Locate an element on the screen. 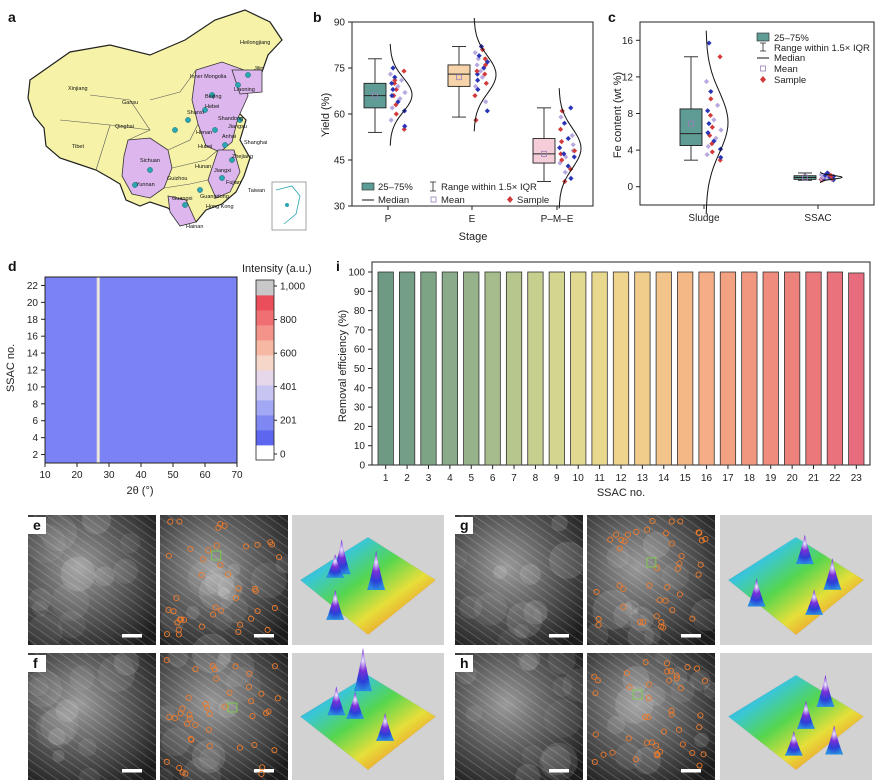  panel-g: g is located at coordinates (658, 586).